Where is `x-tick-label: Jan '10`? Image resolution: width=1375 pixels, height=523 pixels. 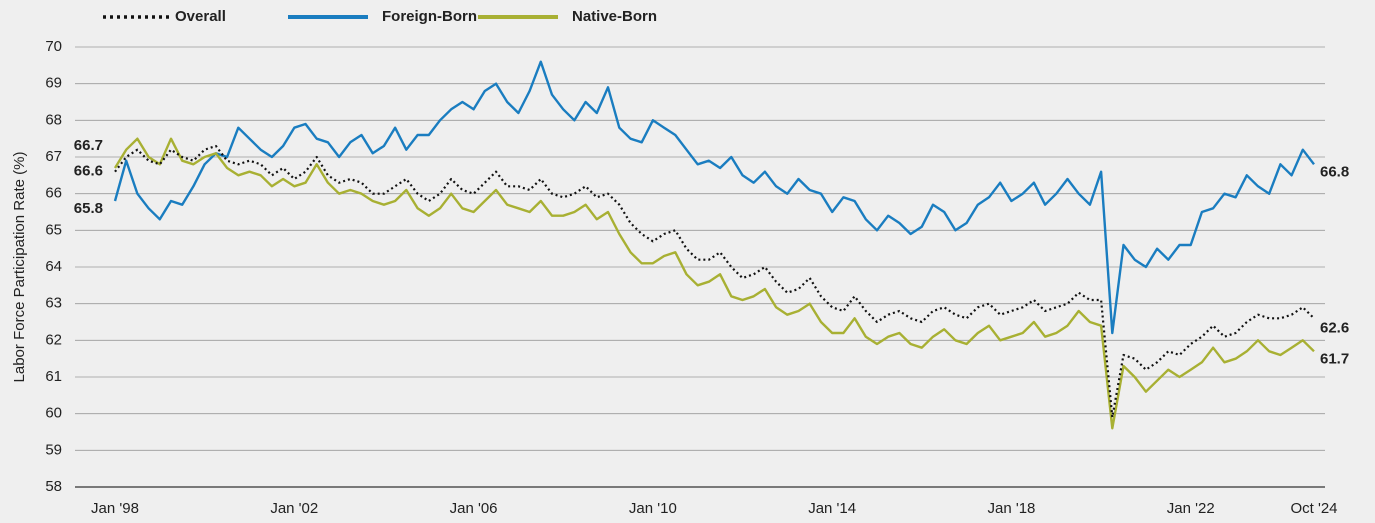 x-tick-label: Jan '10 is located at coordinates (653, 508).